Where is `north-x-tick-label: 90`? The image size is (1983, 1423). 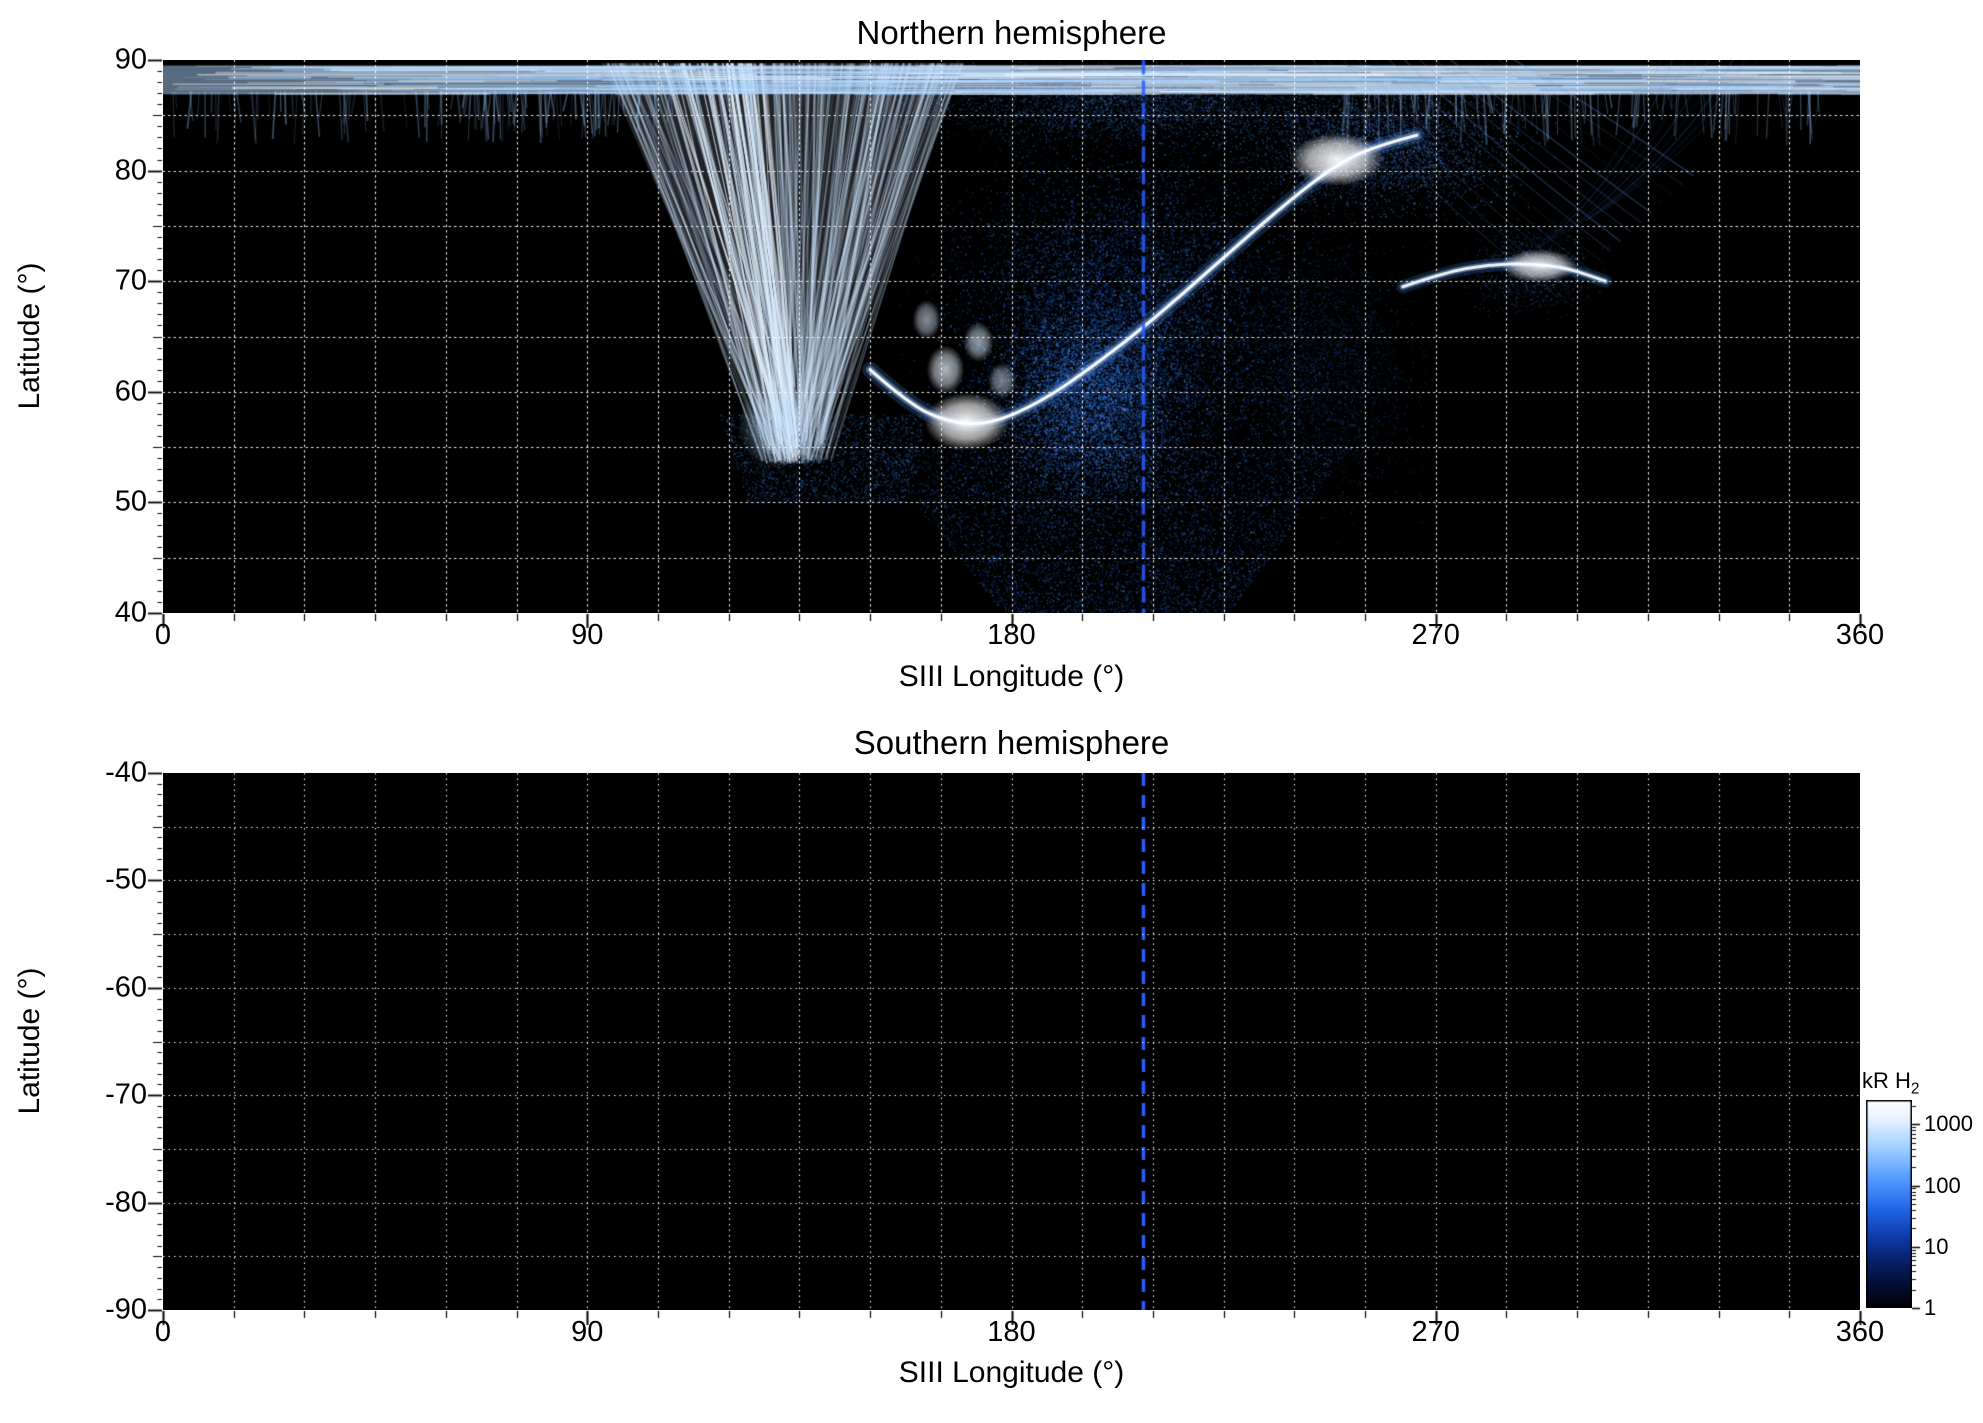
north-x-tick-label: 90 is located at coordinates (587, 635).